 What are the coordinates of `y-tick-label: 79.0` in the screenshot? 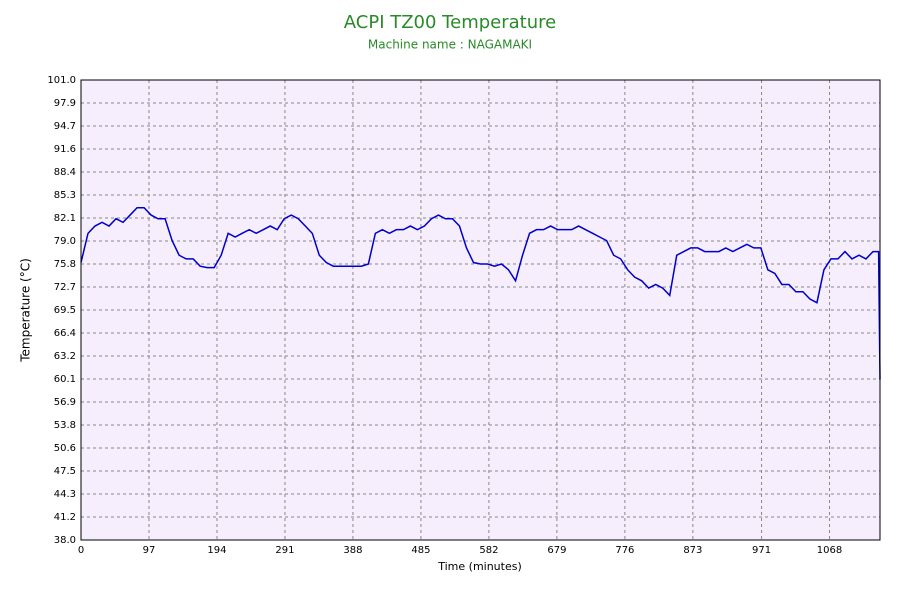 It's located at (65, 241).